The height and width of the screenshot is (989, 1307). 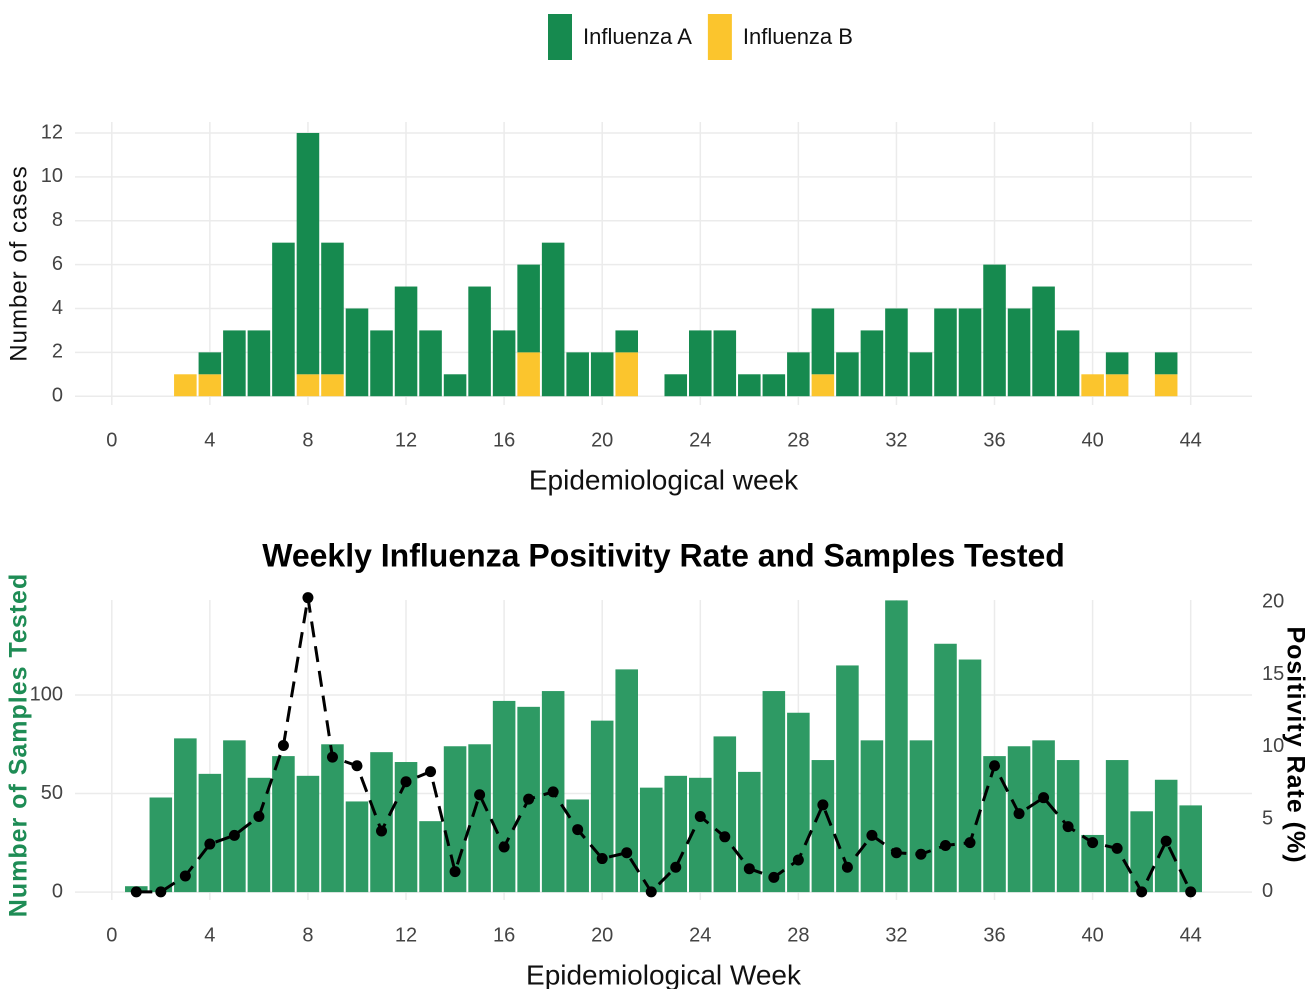 I want to click on x-tick-label: 4, so click(x=209, y=935).